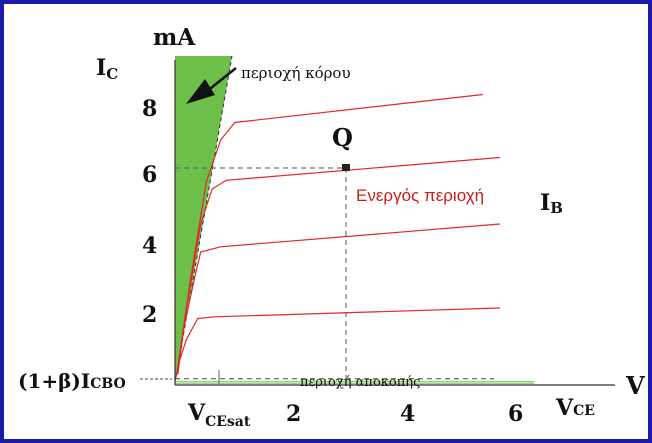  I want to click on x-tick-6: 6, so click(515, 414).